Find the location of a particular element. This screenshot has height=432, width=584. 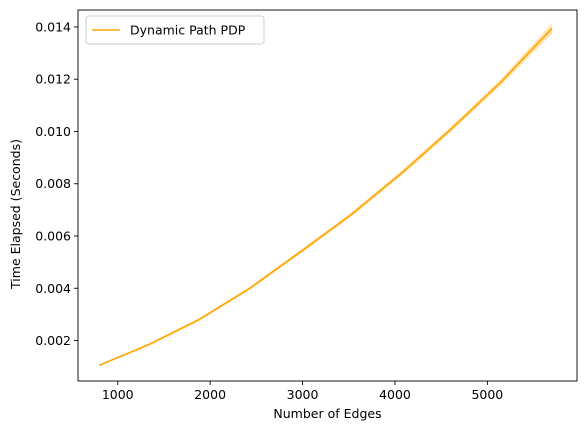

x-axis-label: Number of Edges is located at coordinates (327, 413).